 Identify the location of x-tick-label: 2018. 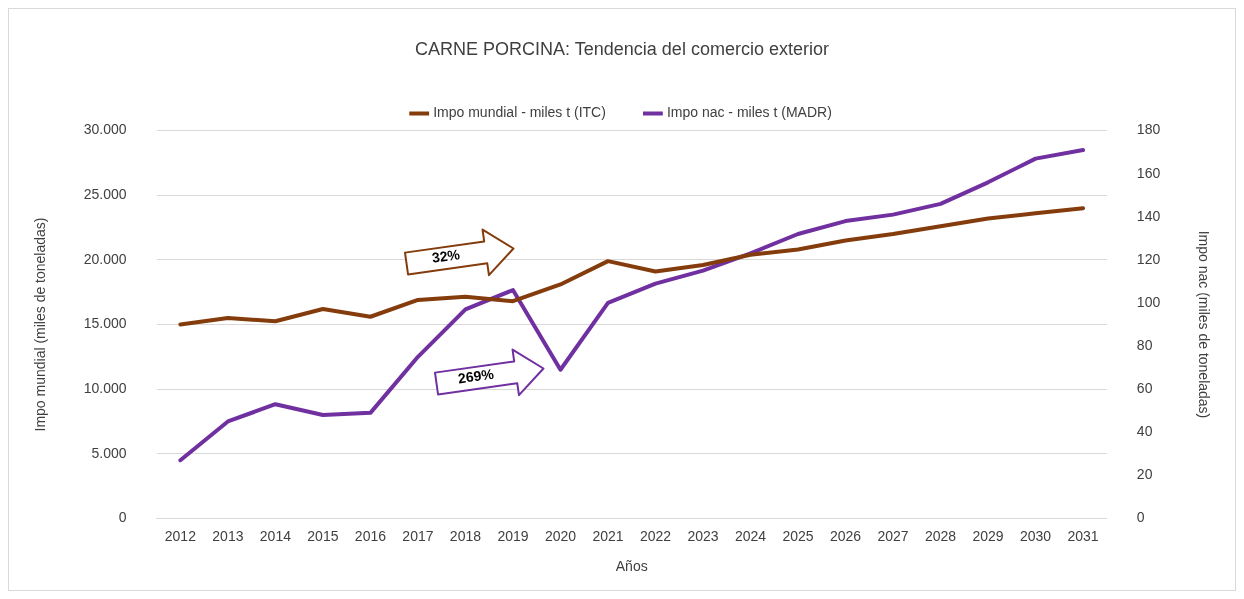
(465, 535).